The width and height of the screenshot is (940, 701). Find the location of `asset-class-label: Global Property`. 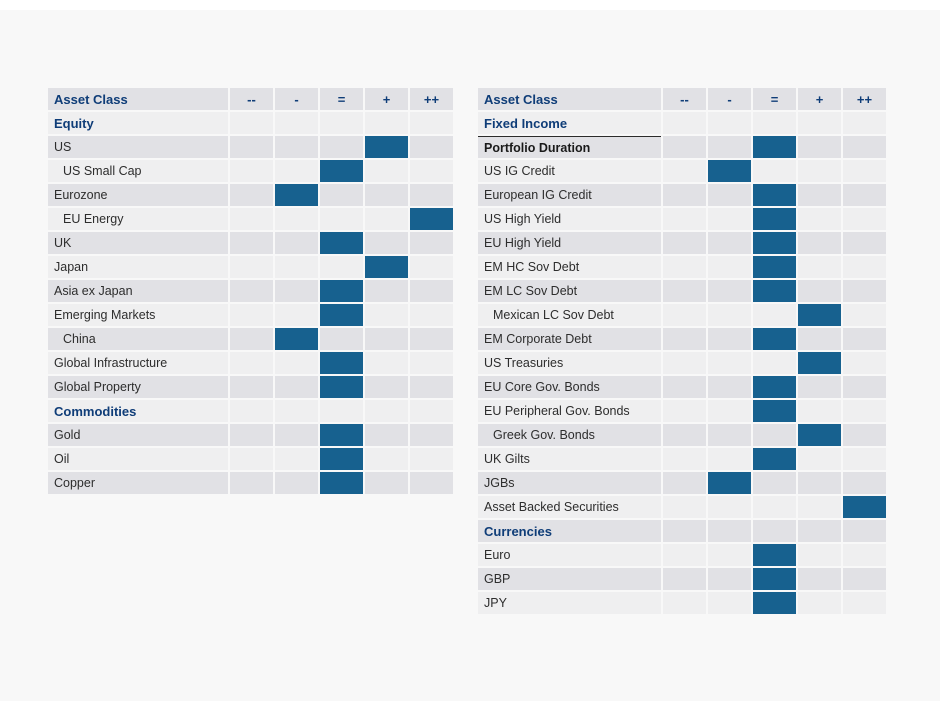

asset-class-label: Global Property is located at coordinates (138, 387).